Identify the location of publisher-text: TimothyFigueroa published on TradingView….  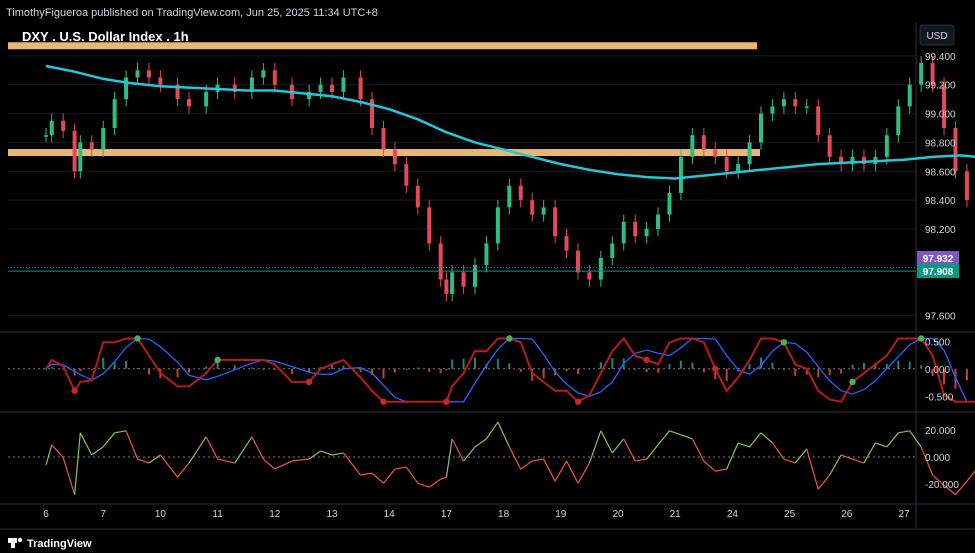
(192, 13).